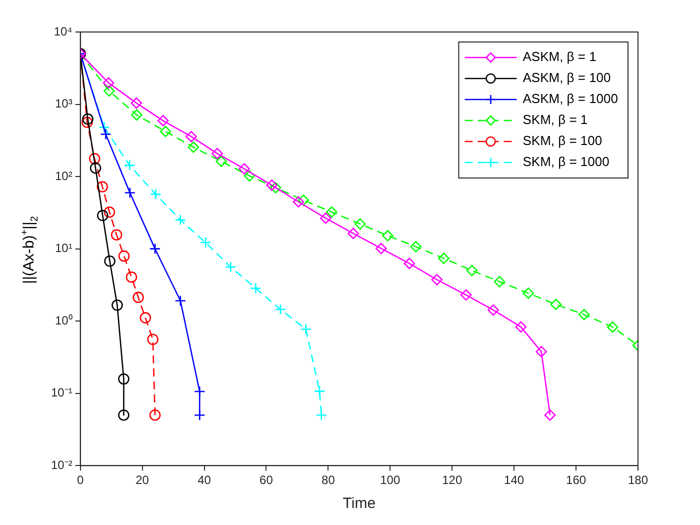 The height and width of the screenshot is (525, 700). Describe the element at coordinates (390, 480) in the screenshot. I see `x-tick-label: 100` at that location.